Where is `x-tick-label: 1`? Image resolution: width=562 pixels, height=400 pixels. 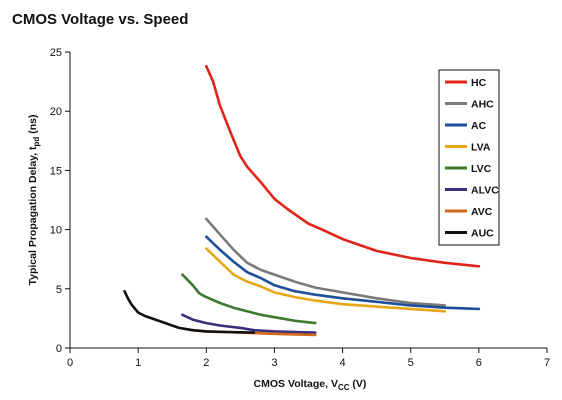 x-tick-label: 1 is located at coordinates (138, 363).